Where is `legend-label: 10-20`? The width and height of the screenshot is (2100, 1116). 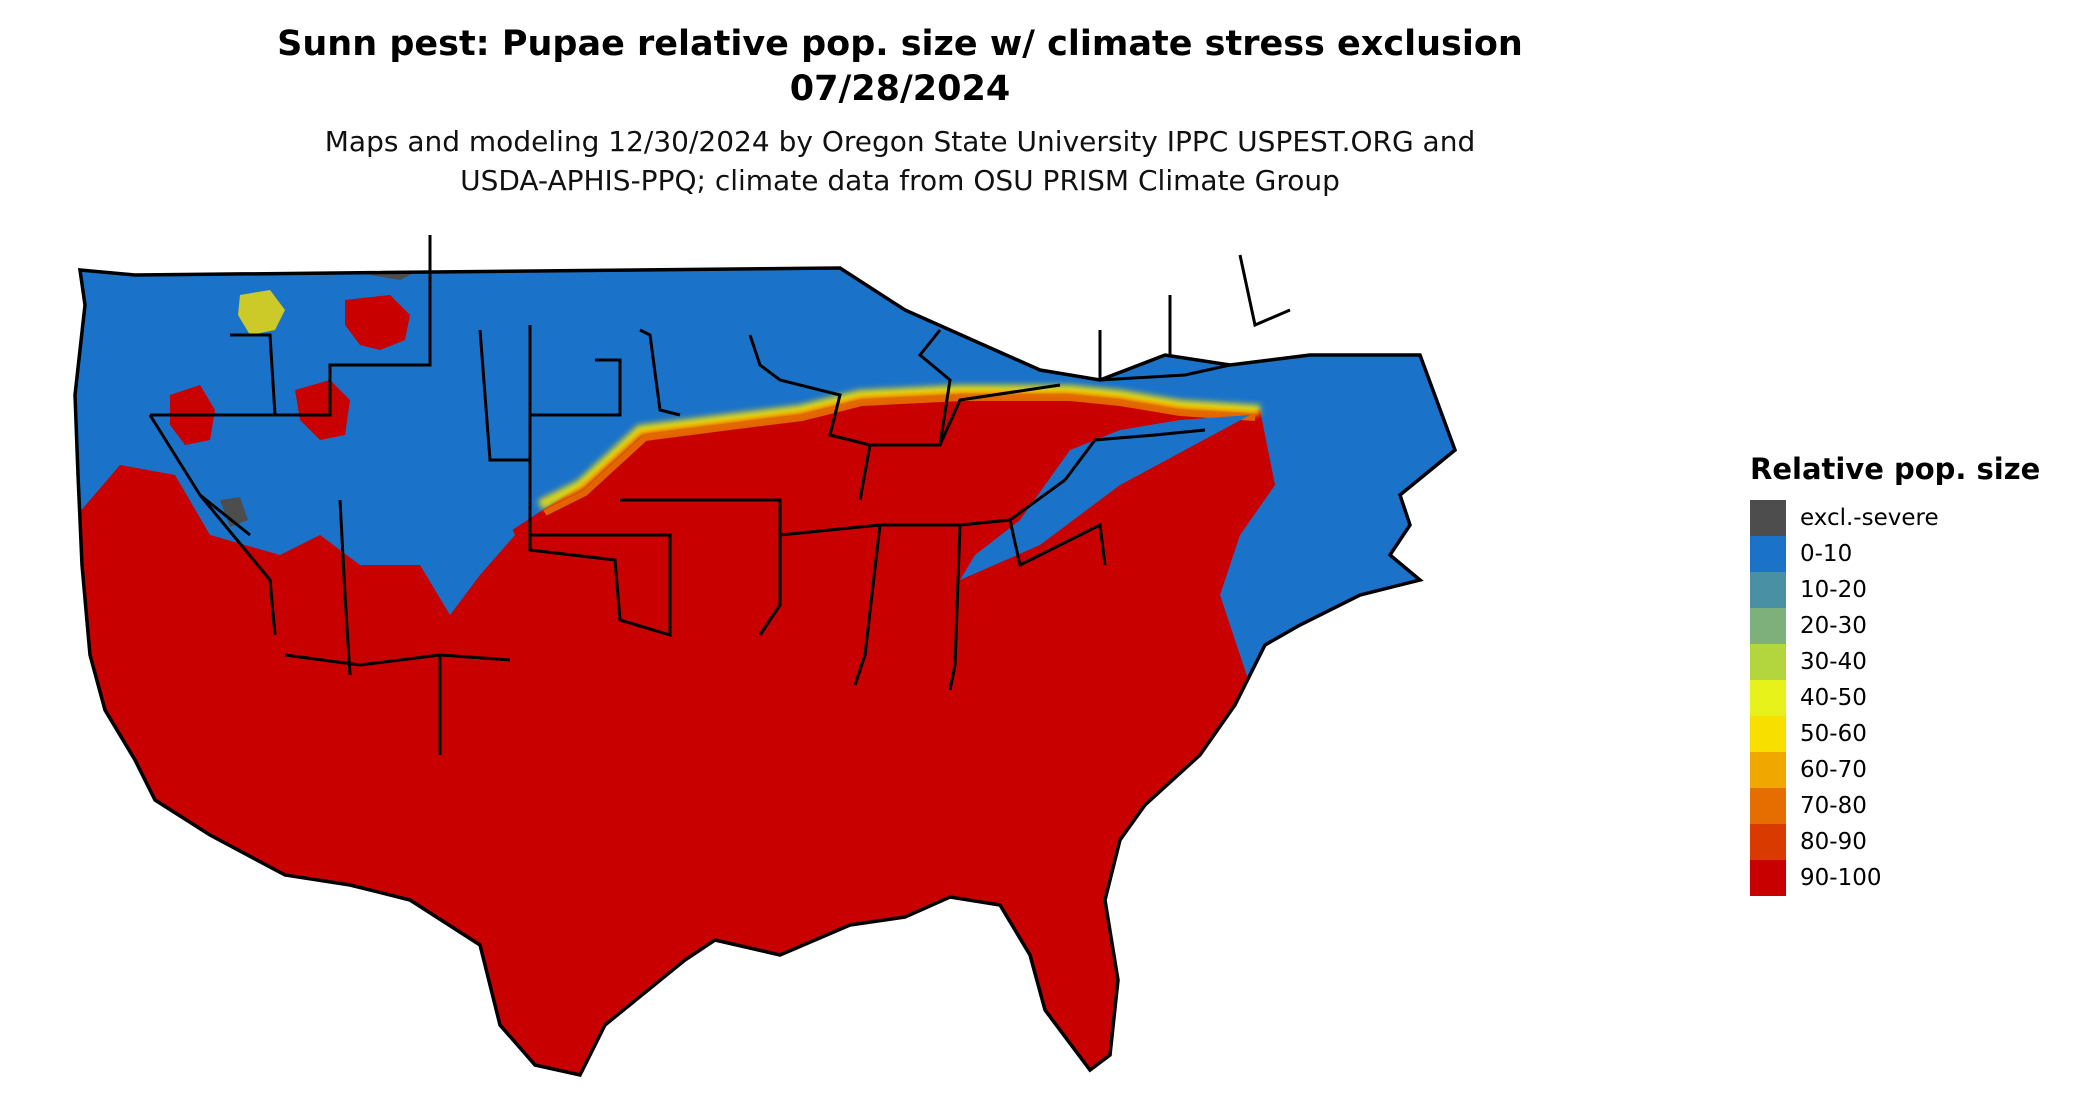
legend-label: 10-20 is located at coordinates (1833, 590).